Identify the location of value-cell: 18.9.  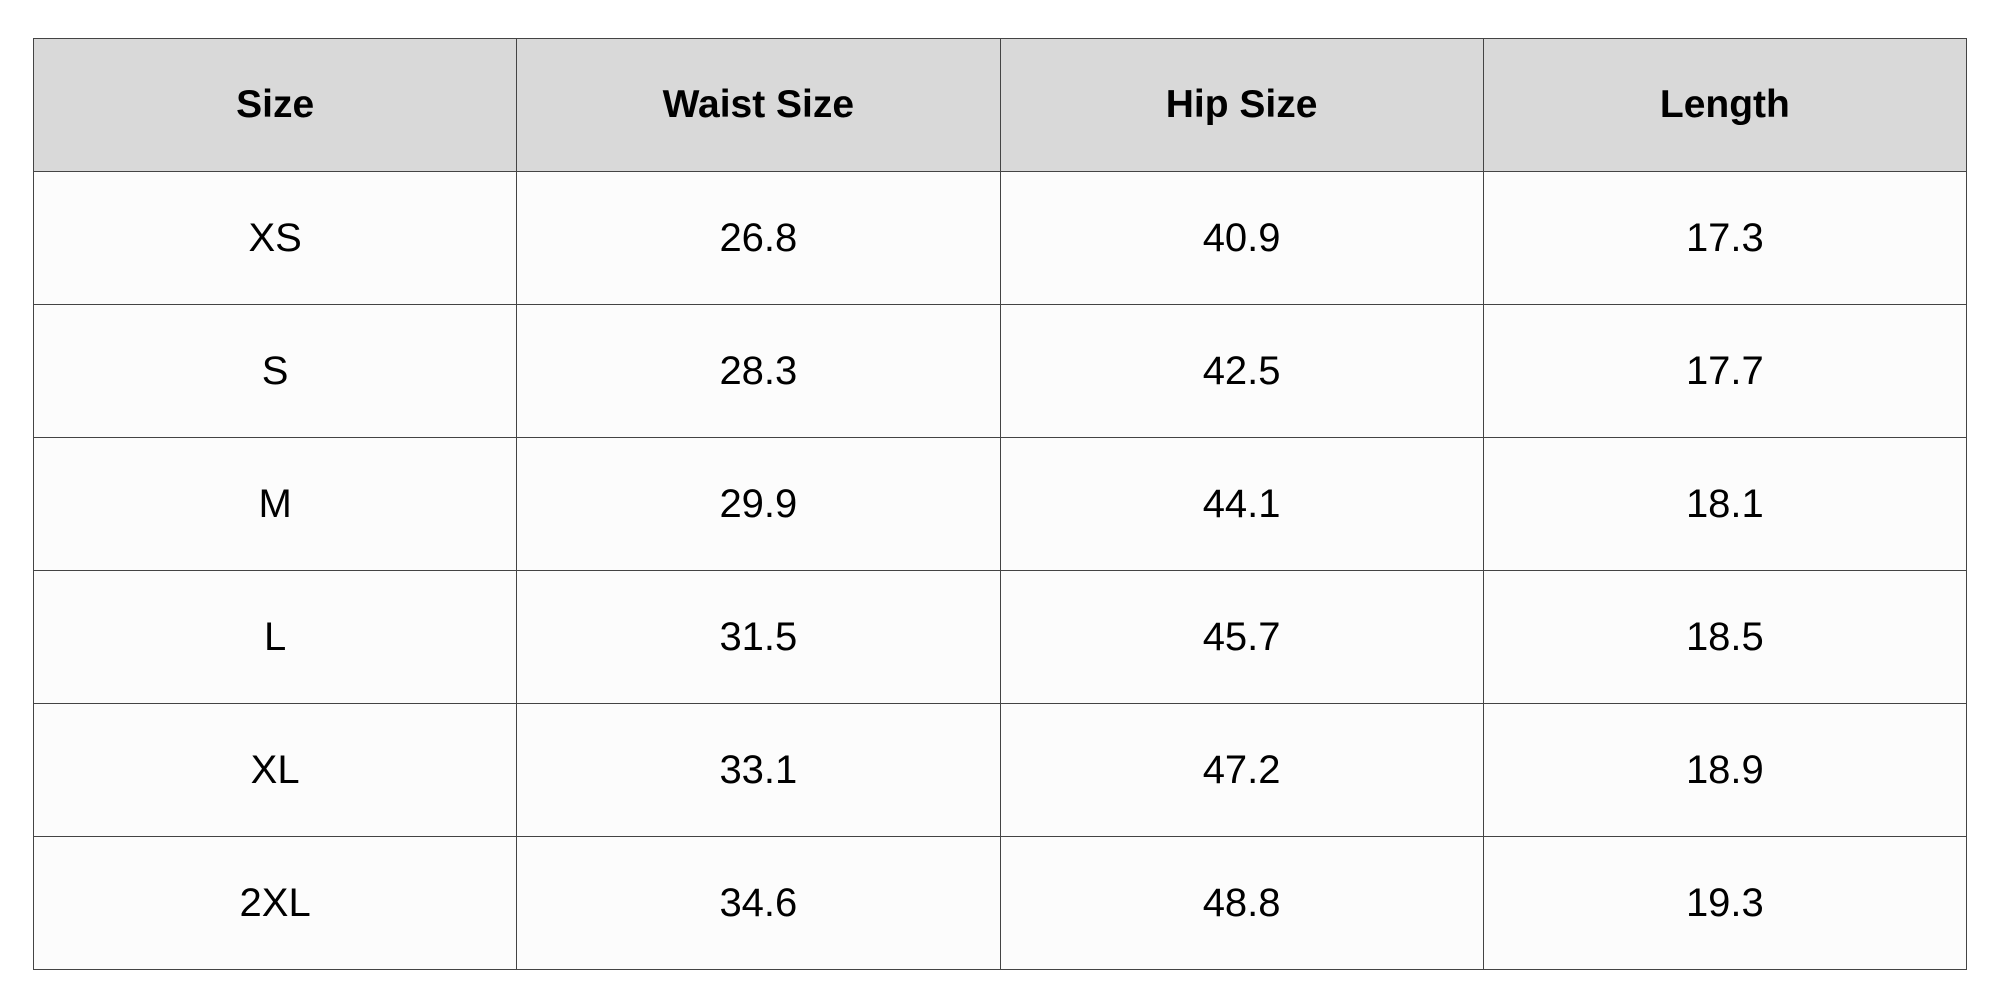
(1725, 770).